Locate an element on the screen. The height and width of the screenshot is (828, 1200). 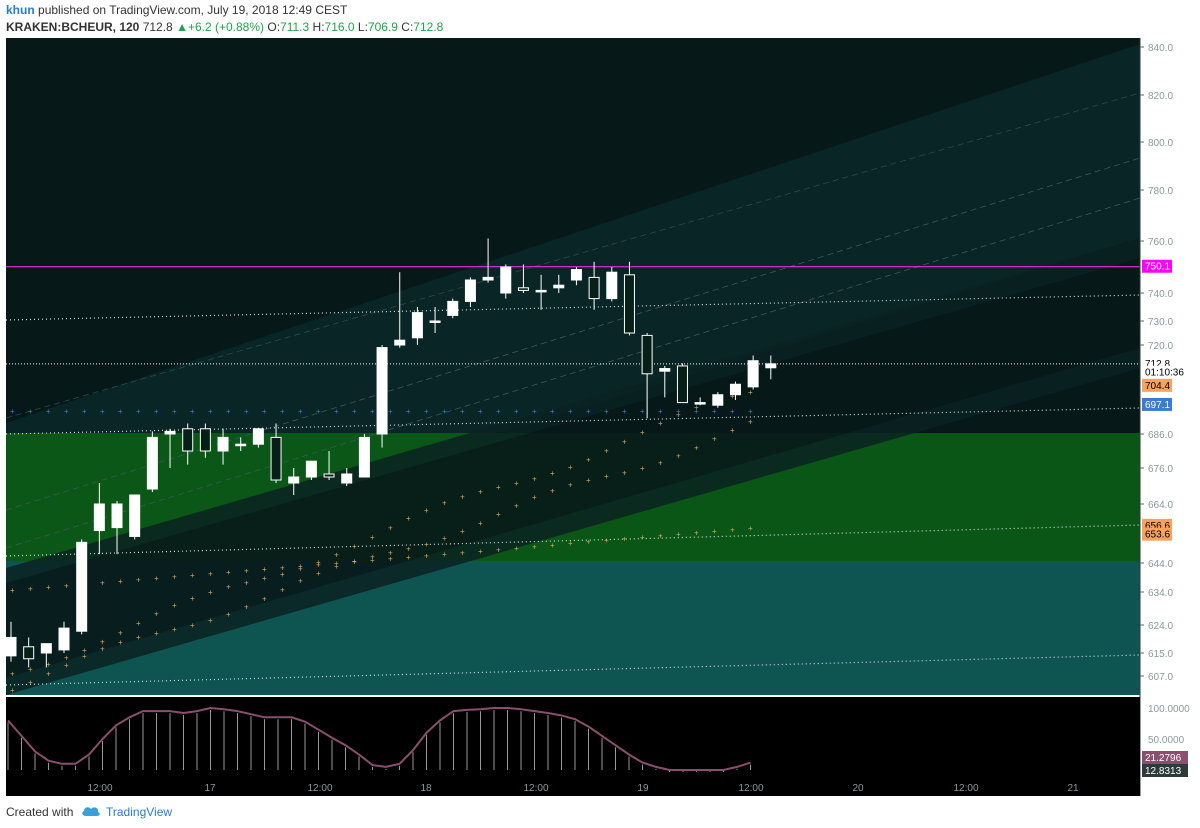
author-link: khun is located at coordinates (20, 10).